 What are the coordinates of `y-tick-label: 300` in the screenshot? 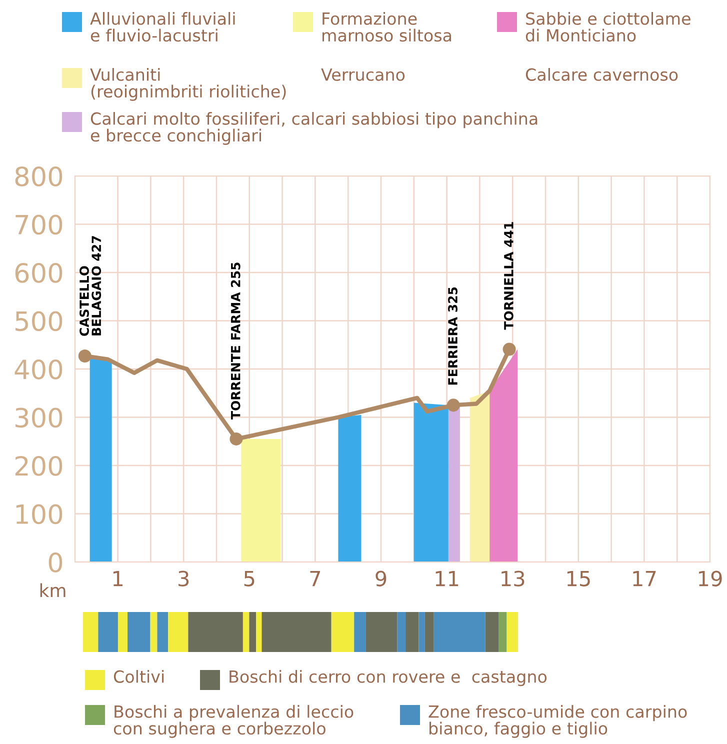 It's located at (39, 418).